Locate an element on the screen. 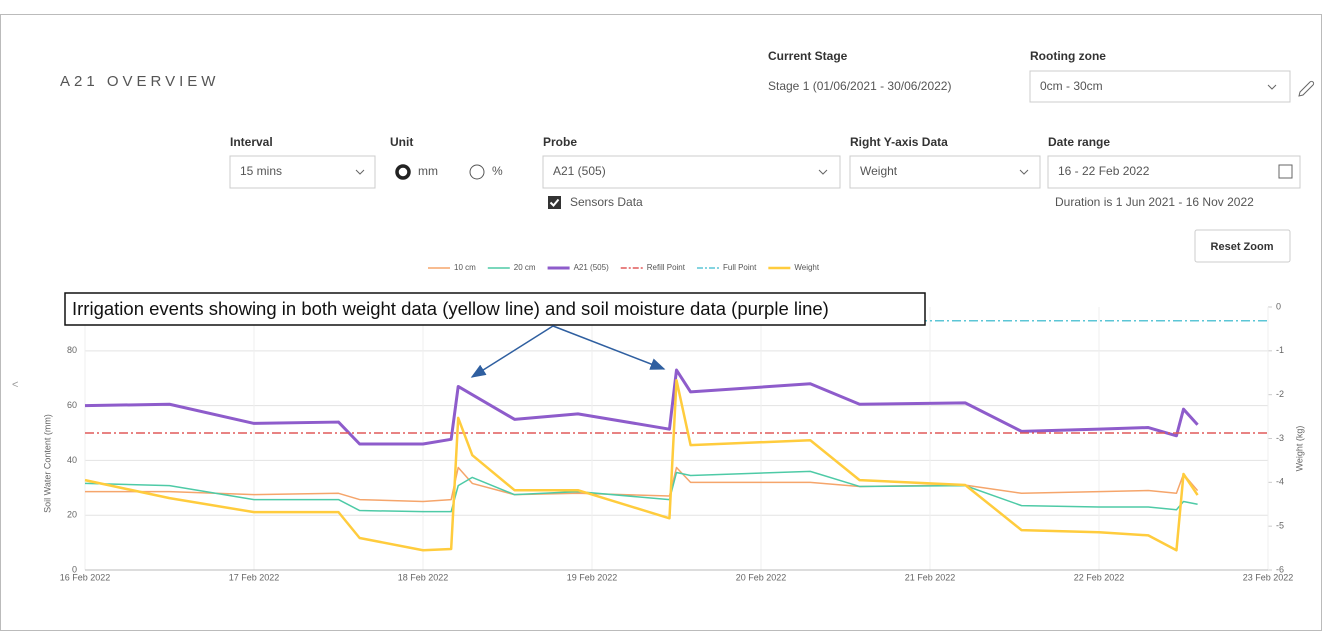  x-tick-label: 19 Feb 2022 is located at coordinates (592, 577).